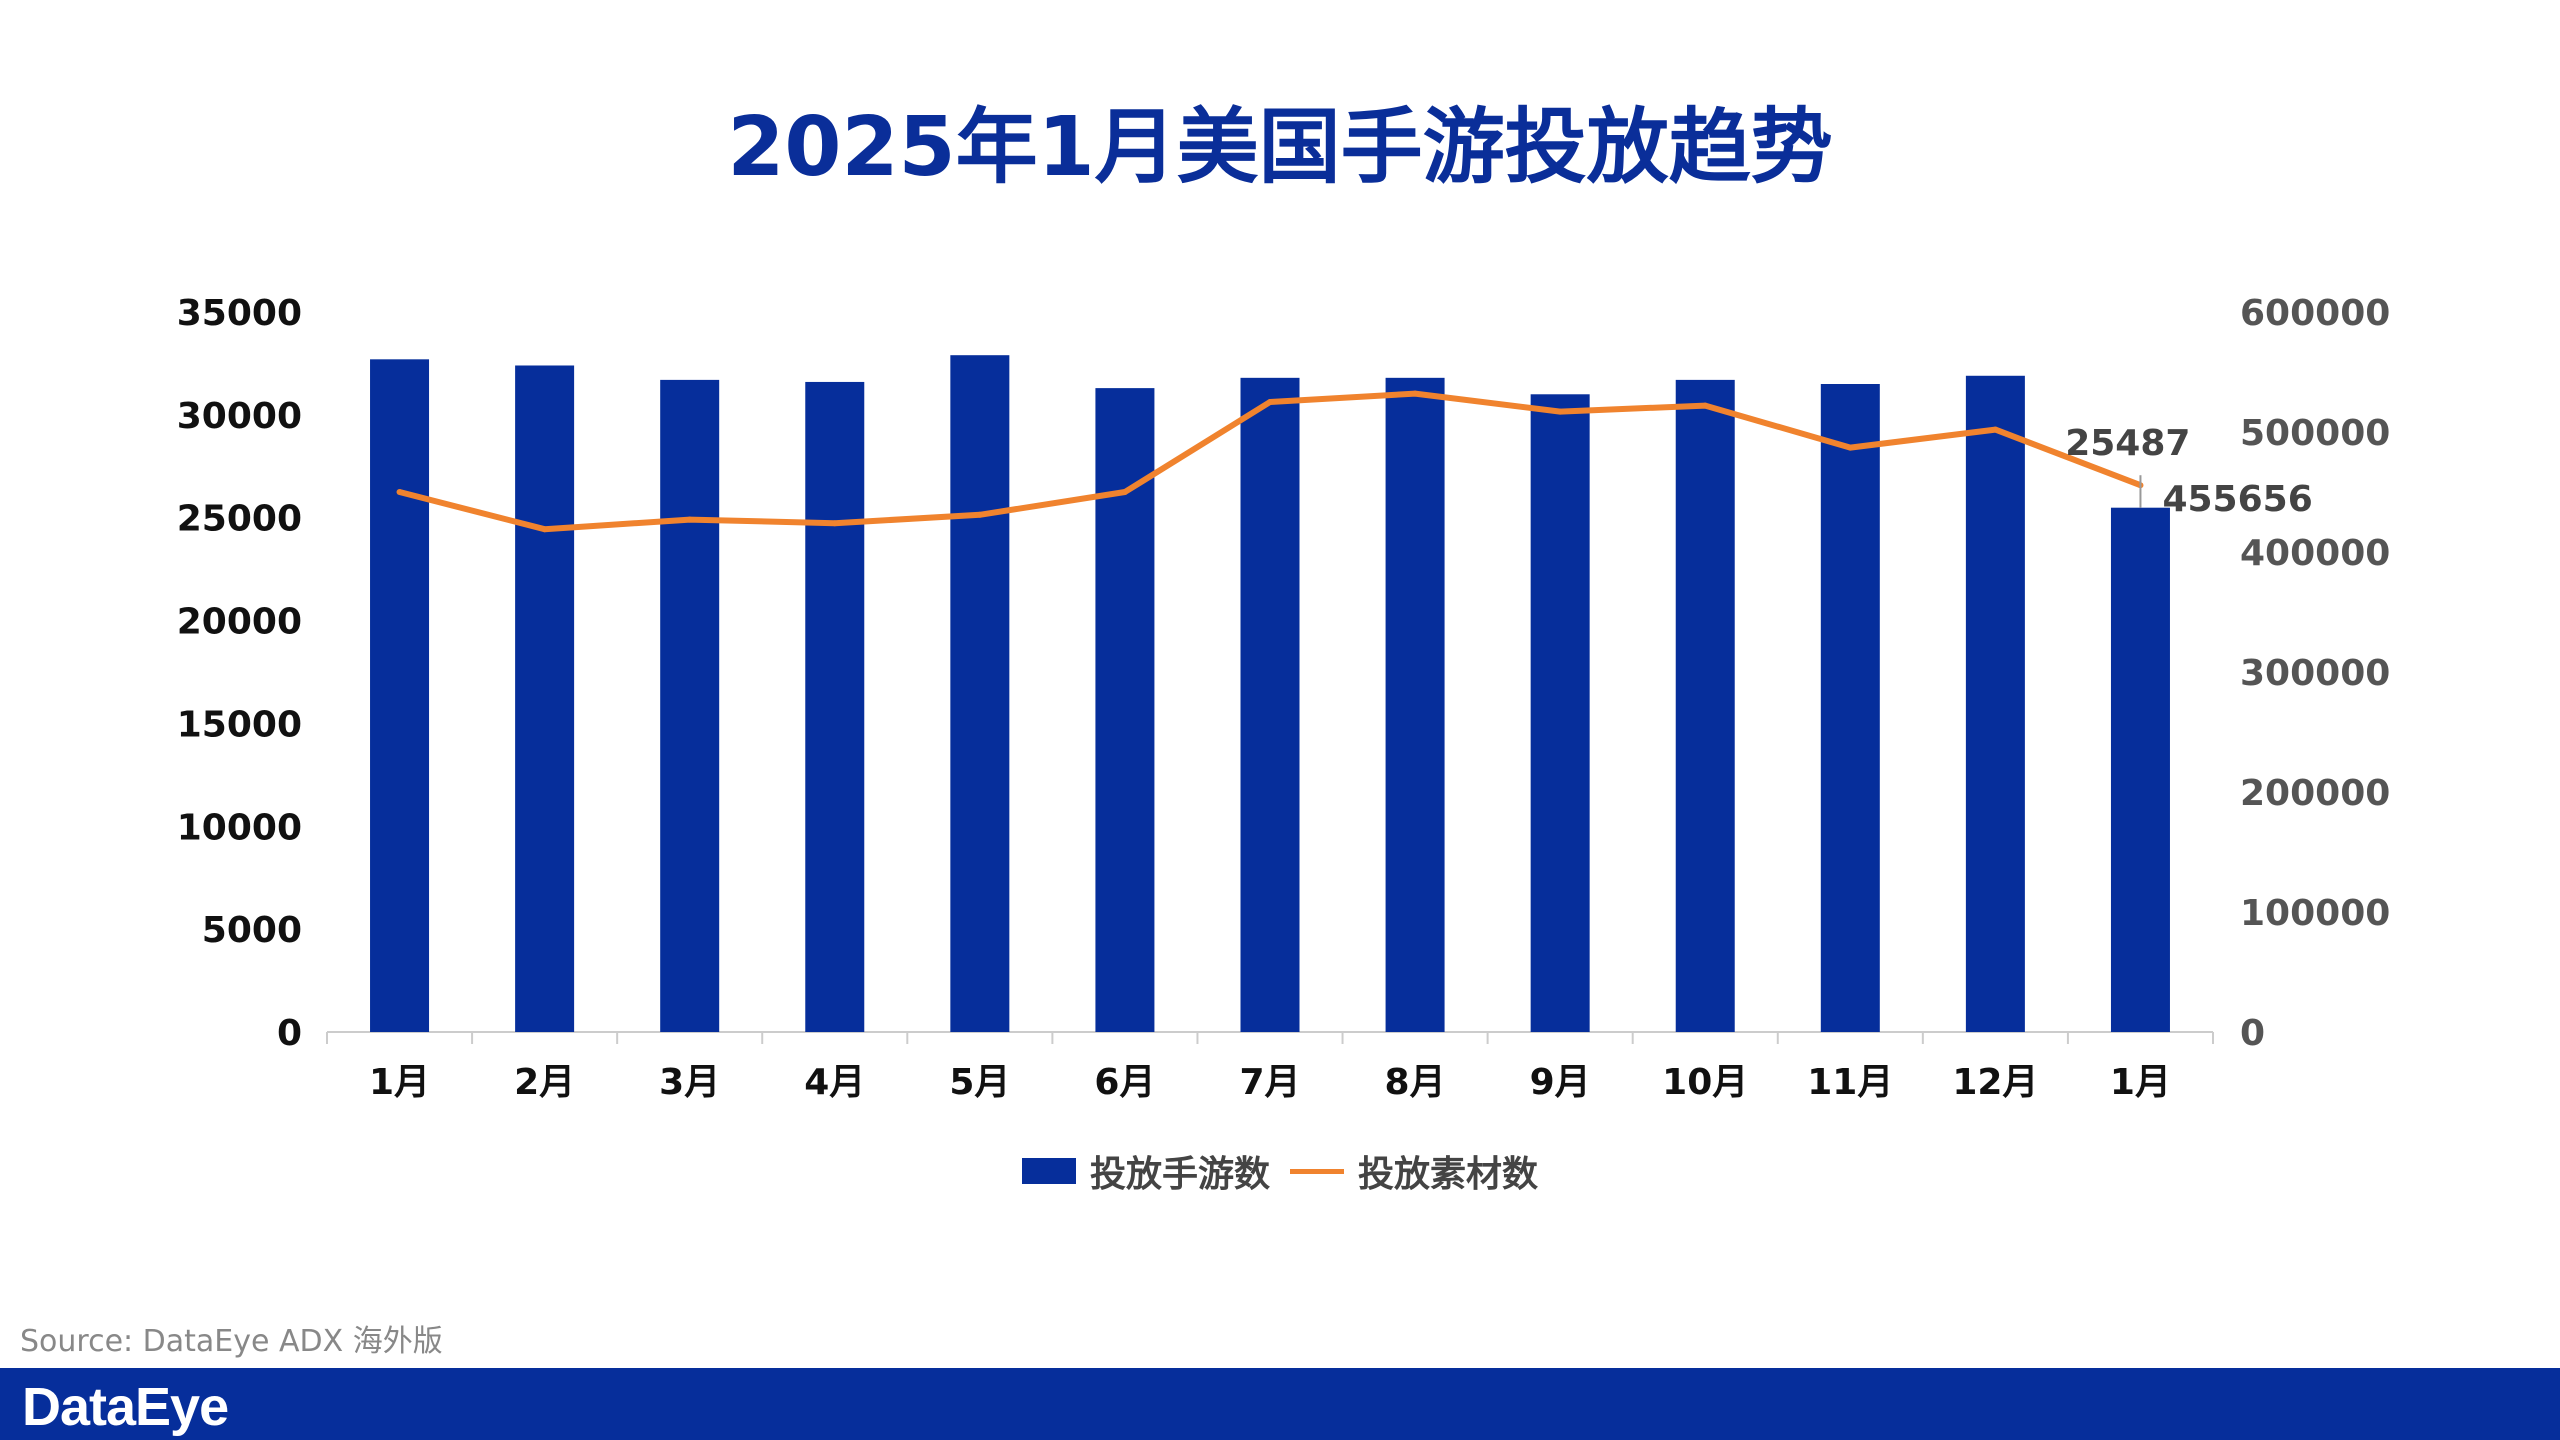  I want to click on legend-item-bar: 投放手游数, so click(1145, 1171).